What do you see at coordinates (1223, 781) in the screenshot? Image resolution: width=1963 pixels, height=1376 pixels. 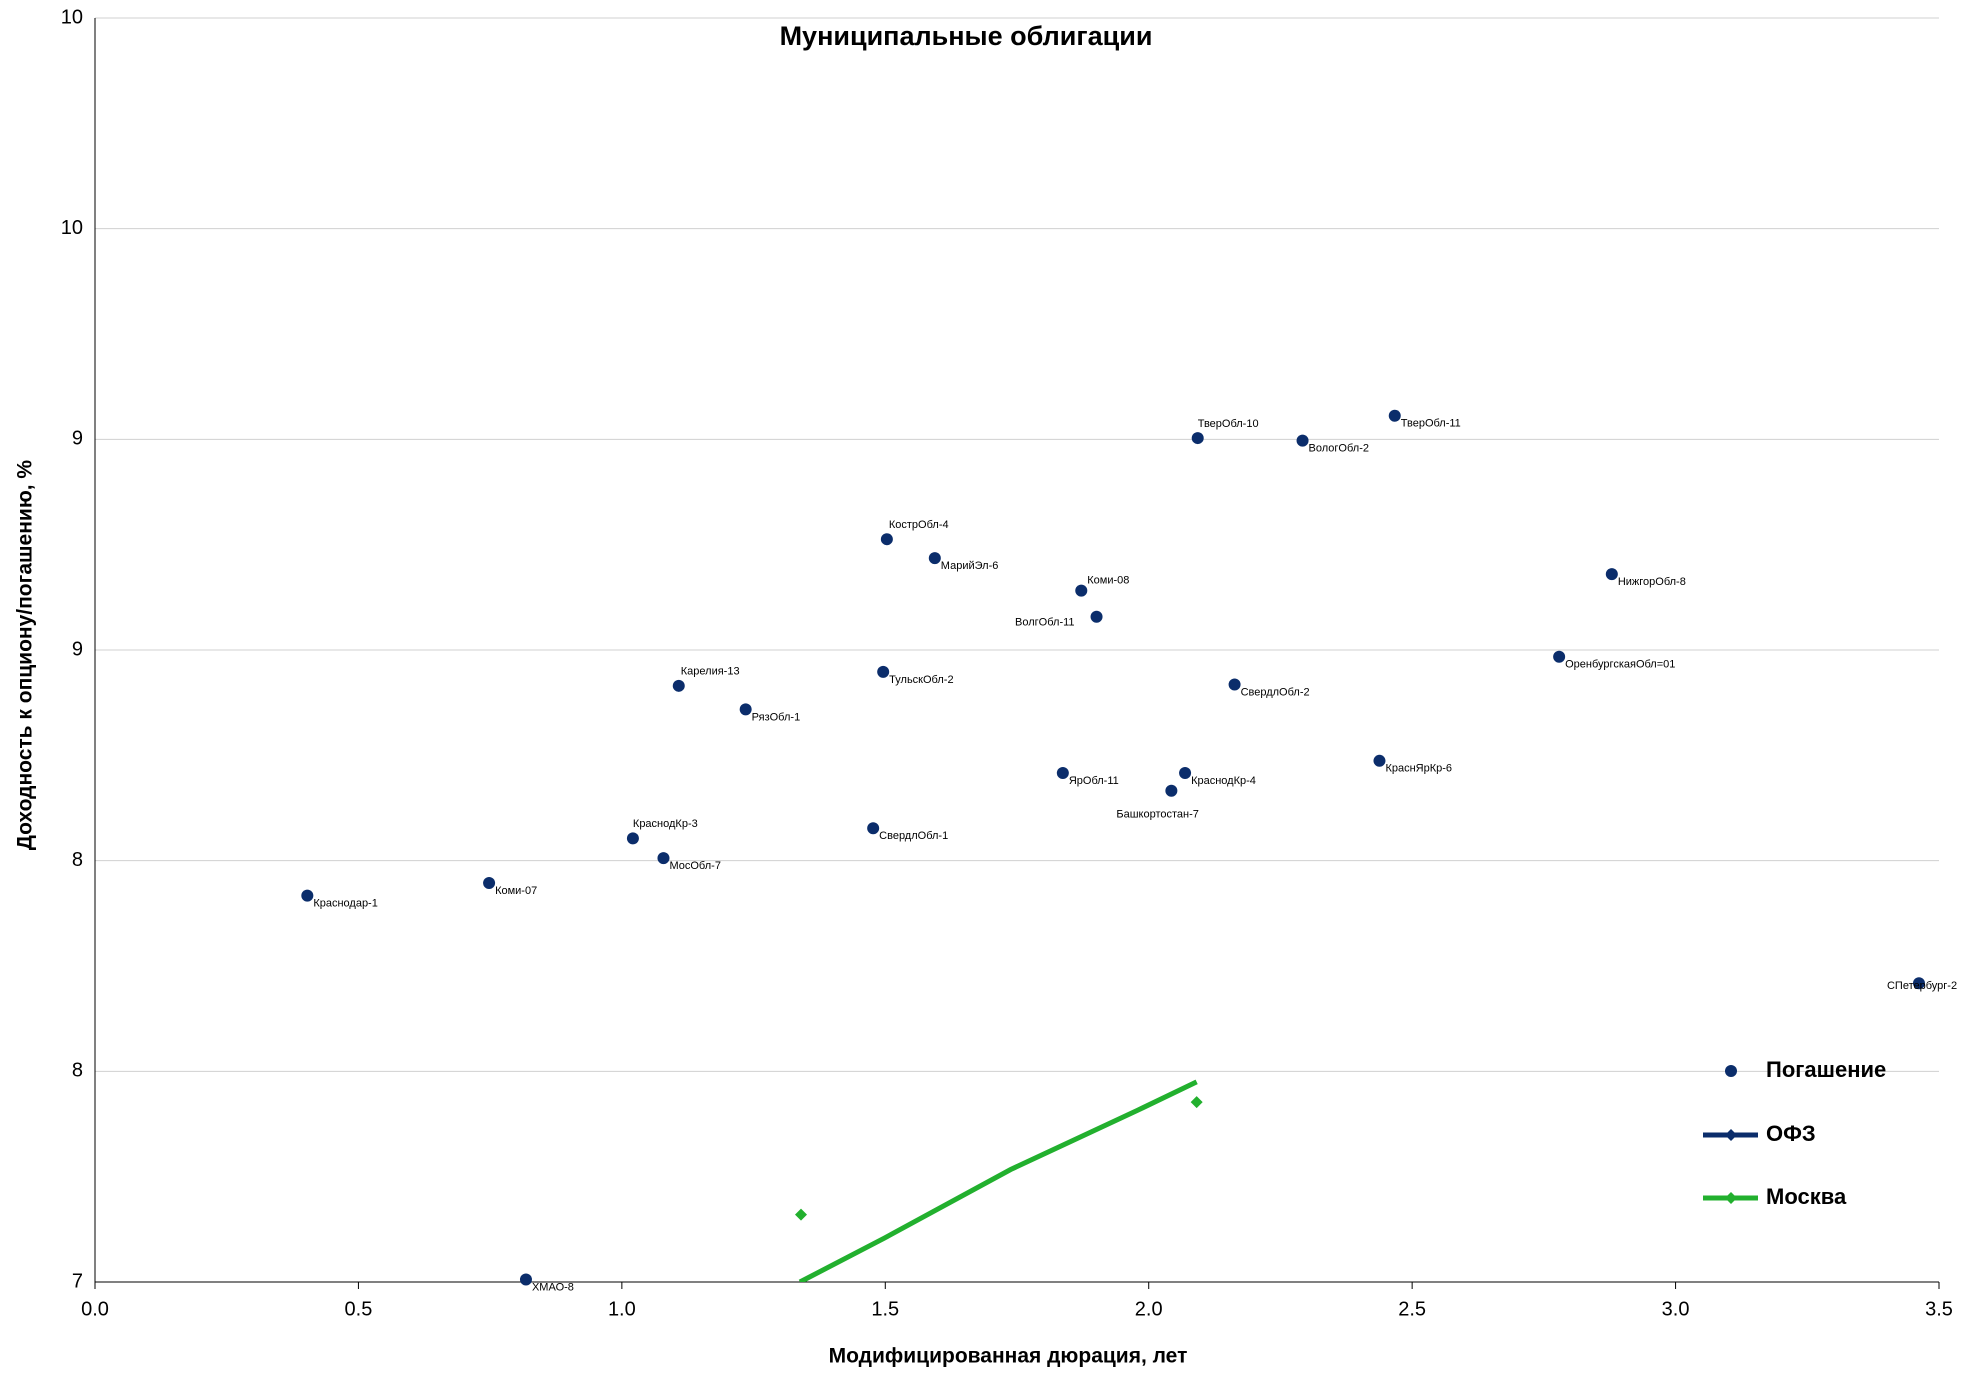 I see `point-label: КраснодКр-4` at bounding box center [1223, 781].